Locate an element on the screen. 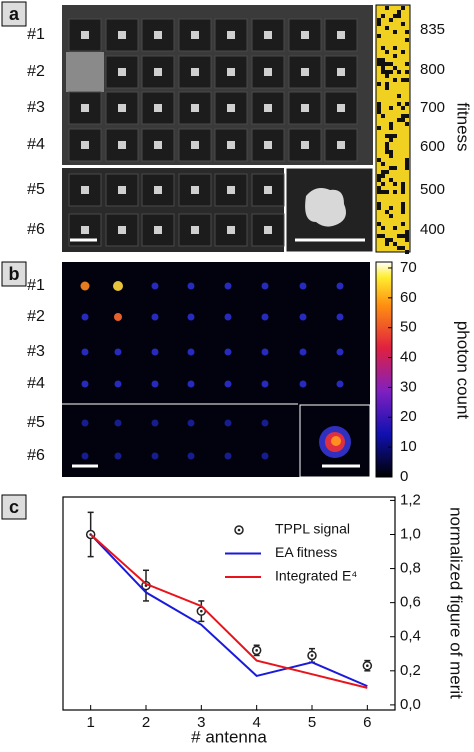 The width and height of the screenshot is (474, 752). axis-label: photon count is located at coordinates (463, 370).